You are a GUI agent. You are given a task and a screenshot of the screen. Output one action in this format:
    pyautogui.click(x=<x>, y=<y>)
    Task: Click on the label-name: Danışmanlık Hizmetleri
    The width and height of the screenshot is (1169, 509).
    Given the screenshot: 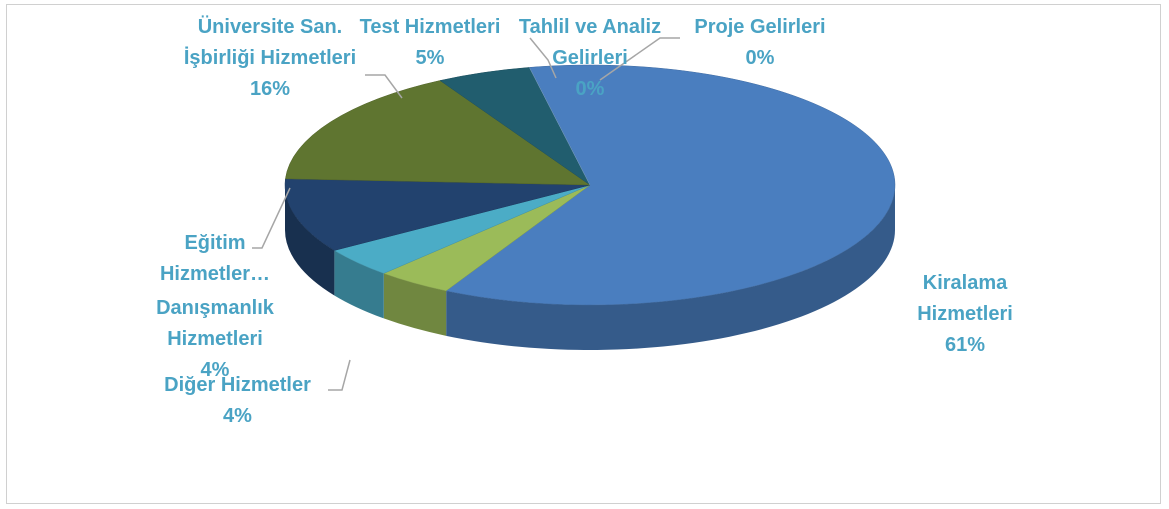 What is the action you would take?
    pyautogui.click(x=215, y=323)
    